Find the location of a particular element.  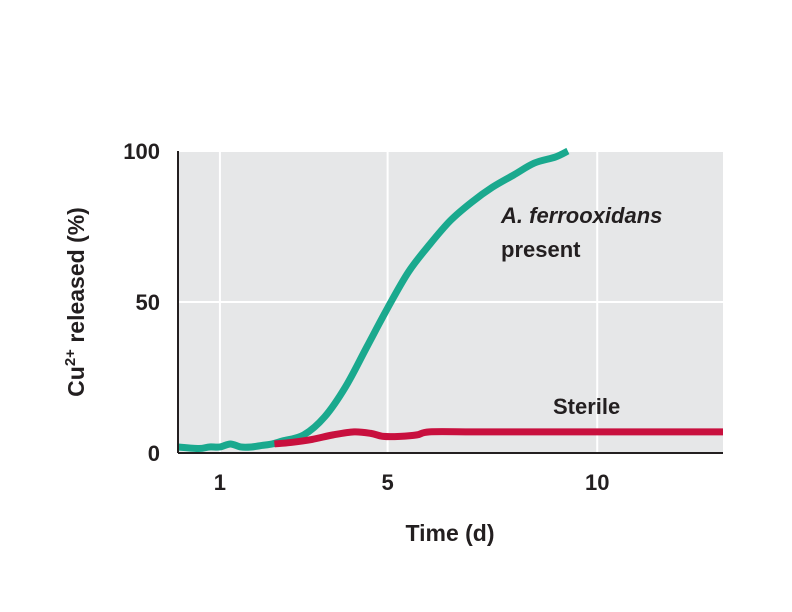

x-tick-label: 5 is located at coordinates (387, 482).